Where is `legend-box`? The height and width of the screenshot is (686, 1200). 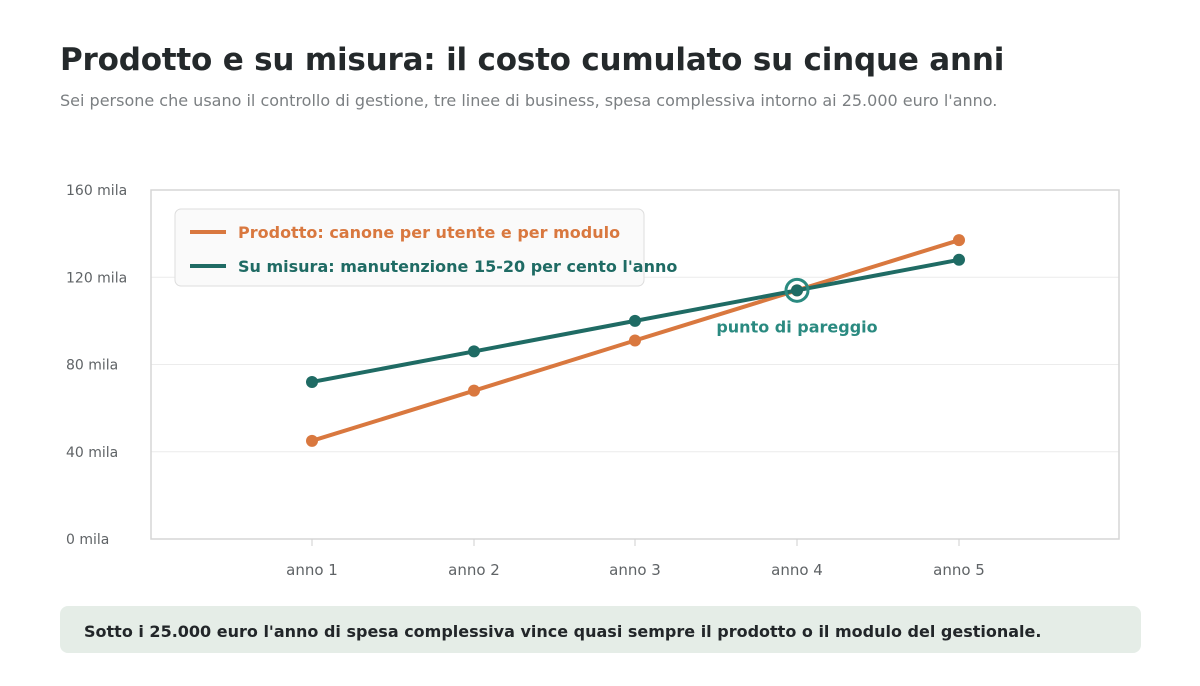
legend-box is located at coordinates (409, 247).